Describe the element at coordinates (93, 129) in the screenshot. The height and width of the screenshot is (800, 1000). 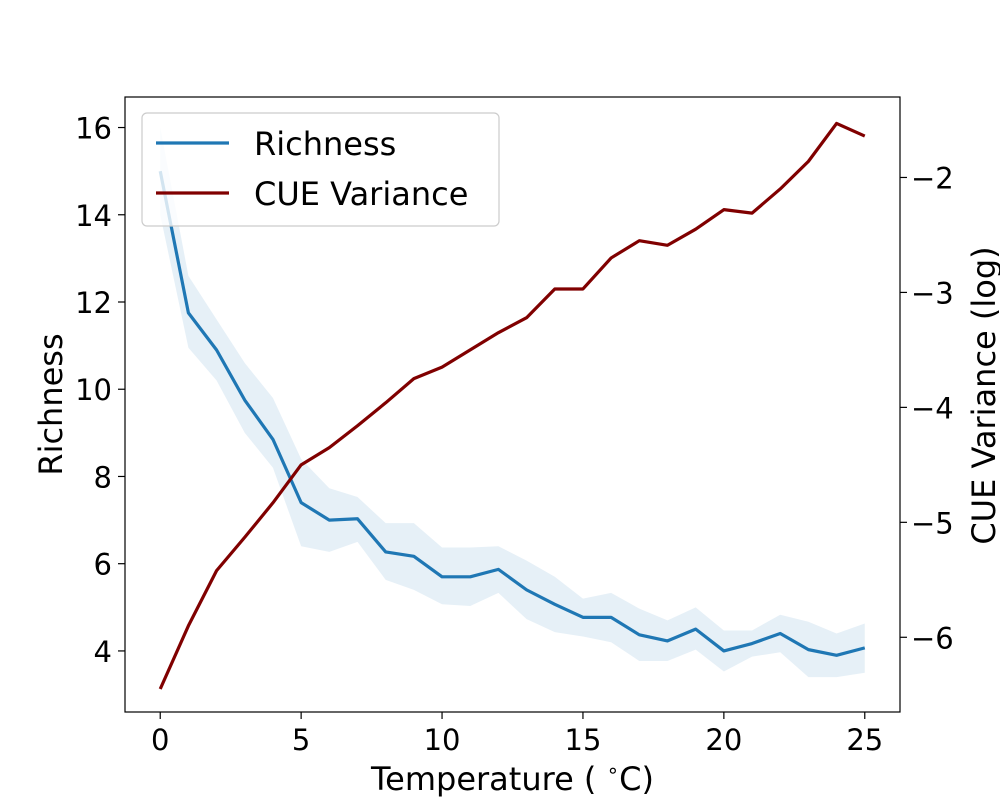
I see `y-tick-label: 16` at that location.